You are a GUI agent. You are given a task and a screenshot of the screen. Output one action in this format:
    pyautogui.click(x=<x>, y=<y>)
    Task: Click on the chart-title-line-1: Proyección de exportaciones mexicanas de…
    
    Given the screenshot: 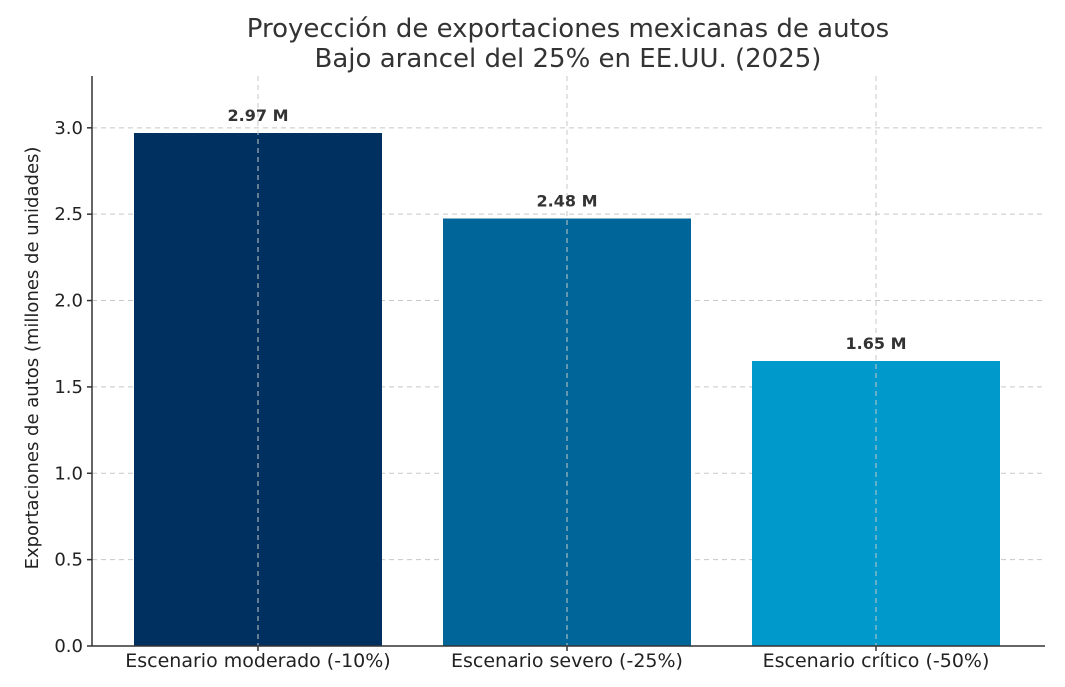 What is the action you would take?
    pyautogui.click(x=568, y=29)
    